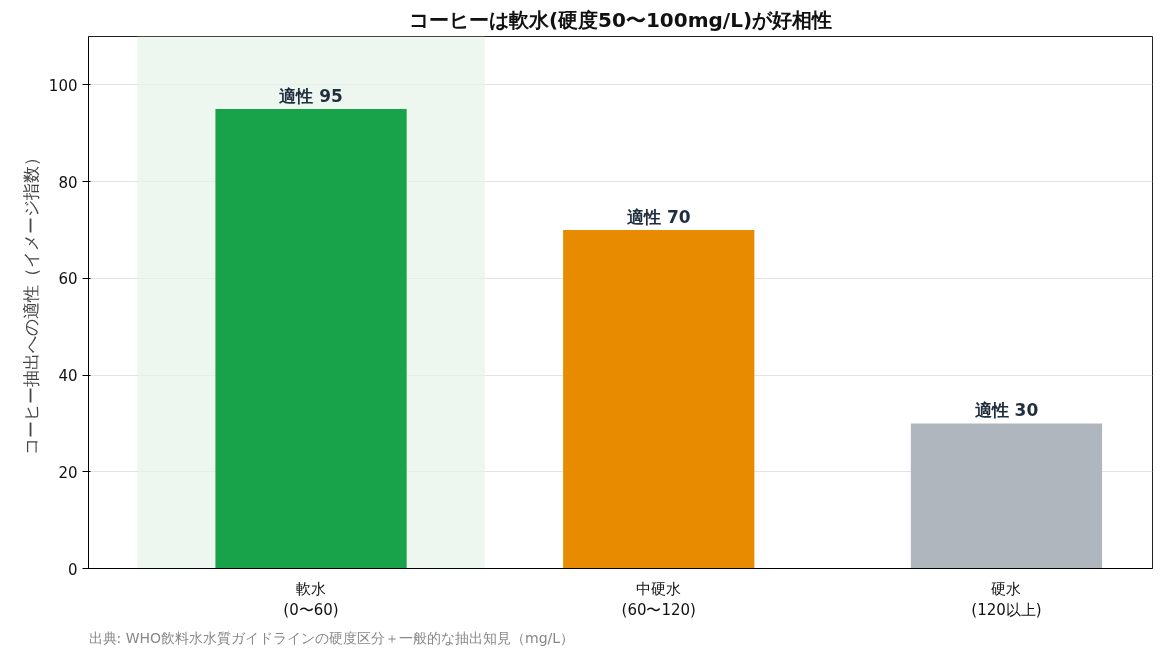 This screenshot has width=1170, height=650. Describe the element at coordinates (72, 569) in the screenshot. I see `y-tick-label: 0` at that location.